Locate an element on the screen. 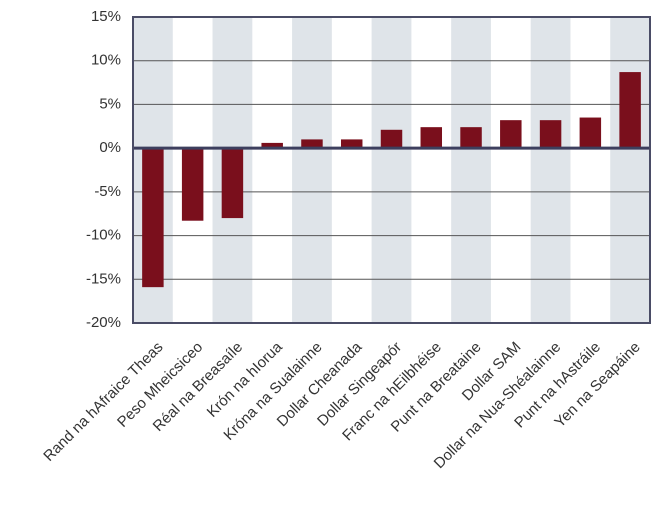 This screenshot has width=652, height=522. y-tick-label: 5% is located at coordinates (110, 103).